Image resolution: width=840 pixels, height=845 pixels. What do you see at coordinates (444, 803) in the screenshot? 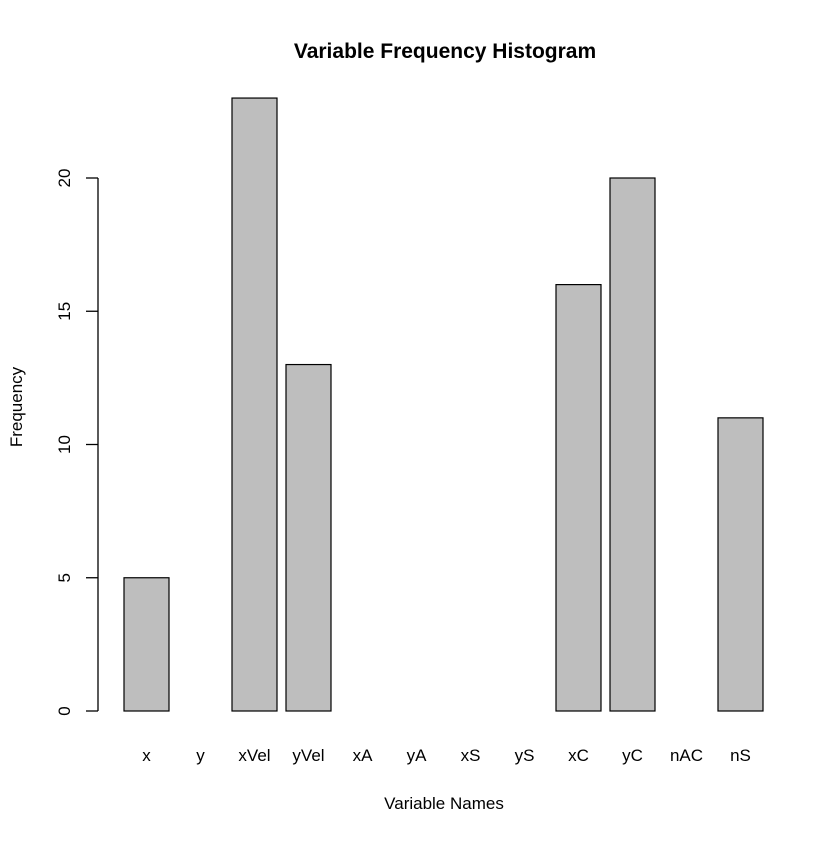
I see `x-axis-label: Variable Names` at bounding box center [444, 803].